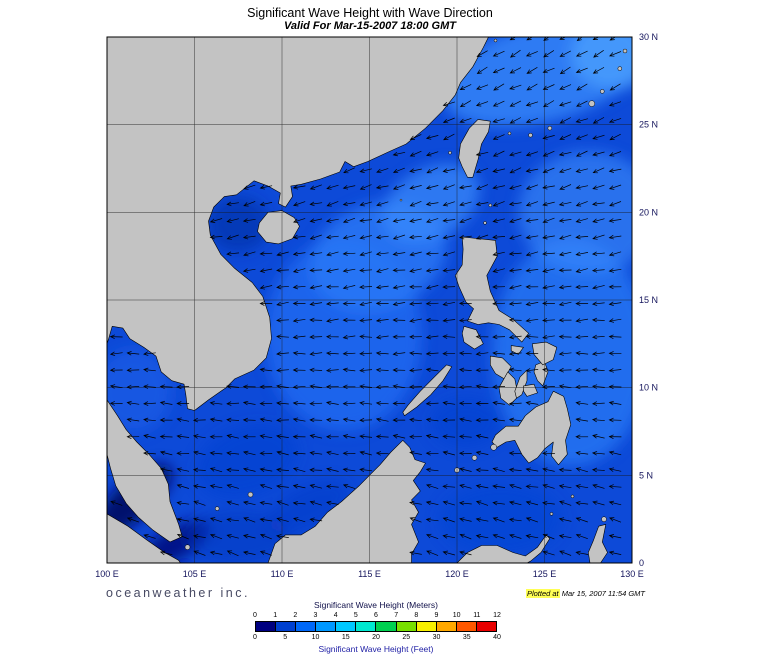 Image resolution: width=775 pixels, height=665 pixels. I want to click on legend-tick-label: 30, so click(436, 637).